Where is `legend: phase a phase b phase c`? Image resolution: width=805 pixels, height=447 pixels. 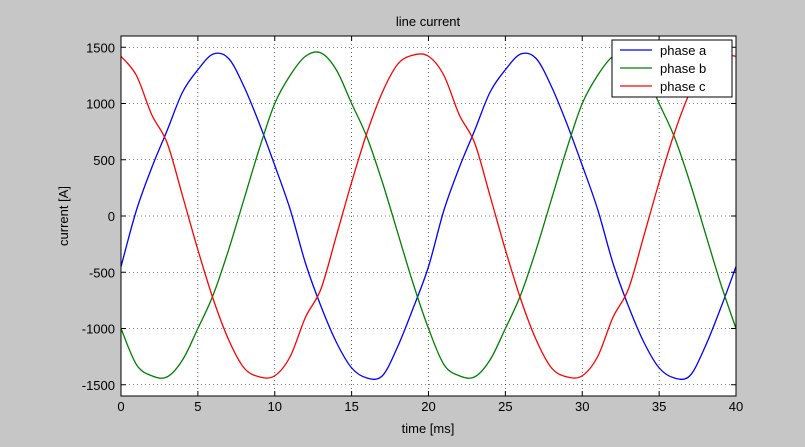
legend: phase a phase b phase c is located at coordinates (672, 68).